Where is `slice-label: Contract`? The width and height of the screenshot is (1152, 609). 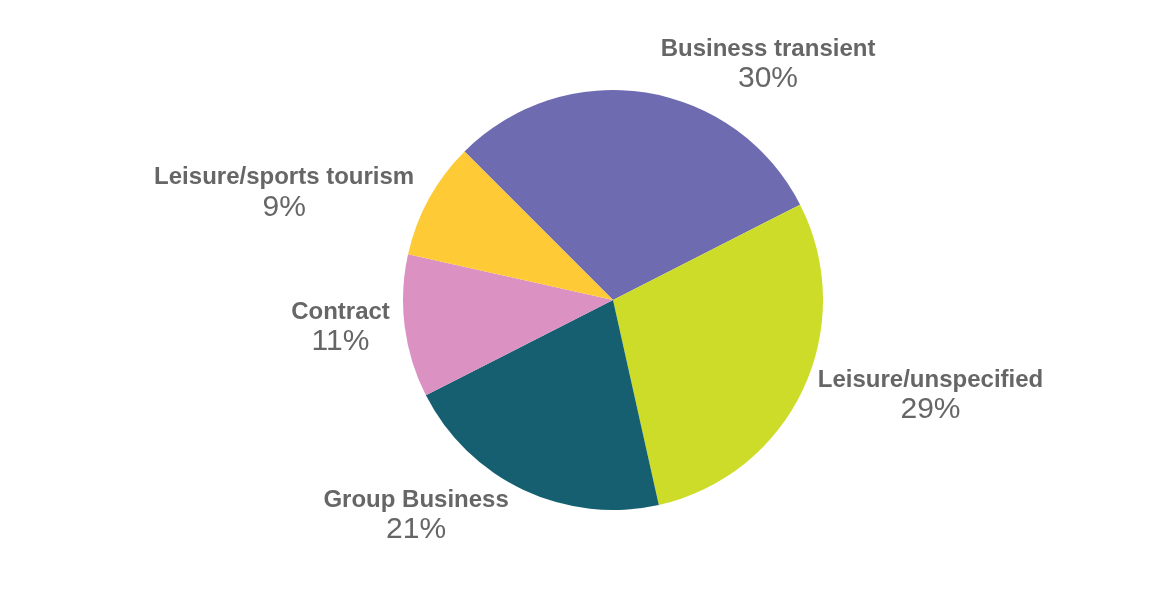
slice-label: Contract is located at coordinates (340, 311).